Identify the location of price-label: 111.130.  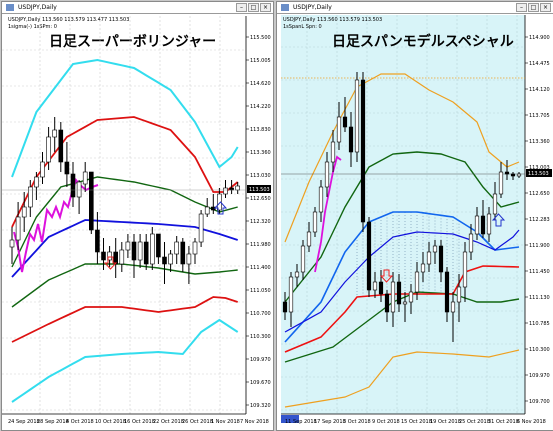
(539, 298).